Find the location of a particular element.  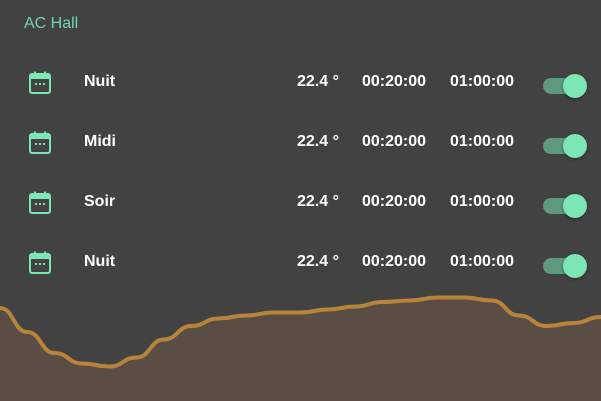

schedule-row: Soir 22.4 ° 00:20:00 01:00:00 is located at coordinates (300, 202).